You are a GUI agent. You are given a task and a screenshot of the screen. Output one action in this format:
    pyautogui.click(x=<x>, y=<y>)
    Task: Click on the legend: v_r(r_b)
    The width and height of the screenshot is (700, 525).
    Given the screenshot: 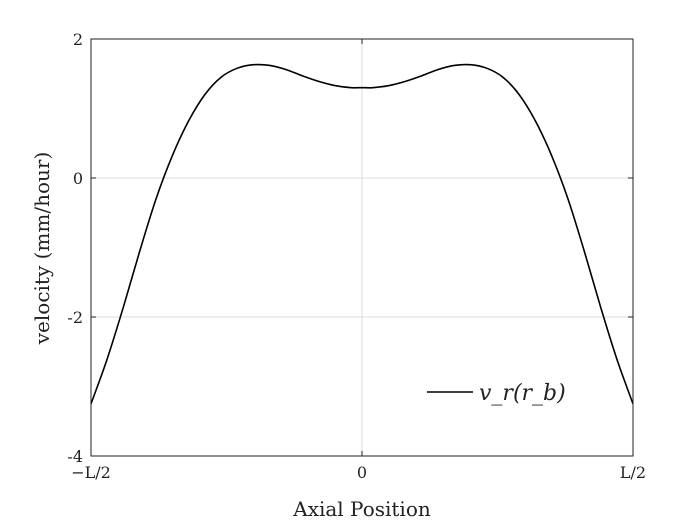 What is the action you would take?
    pyautogui.click(x=496, y=393)
    